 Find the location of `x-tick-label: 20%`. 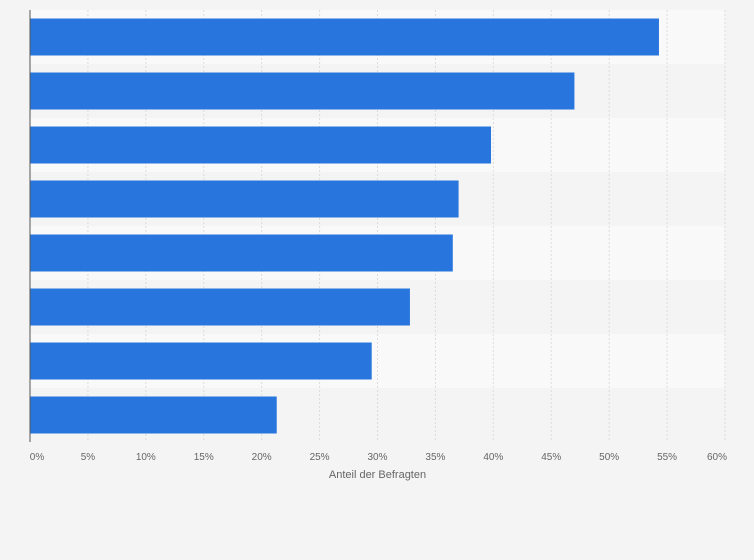

x-tick-label: 20% is located at coordinates (262, 457).